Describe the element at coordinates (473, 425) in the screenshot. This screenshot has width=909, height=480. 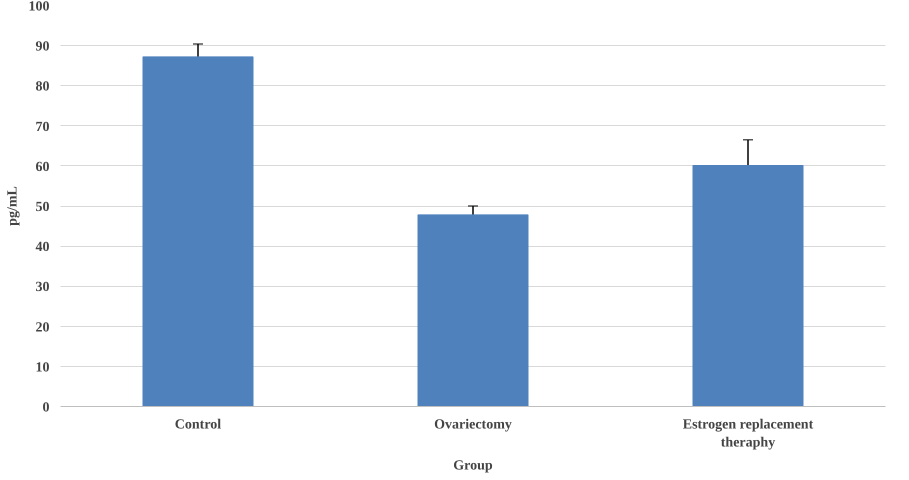
I see `x-tick-label: Ovariectomy` at that location.